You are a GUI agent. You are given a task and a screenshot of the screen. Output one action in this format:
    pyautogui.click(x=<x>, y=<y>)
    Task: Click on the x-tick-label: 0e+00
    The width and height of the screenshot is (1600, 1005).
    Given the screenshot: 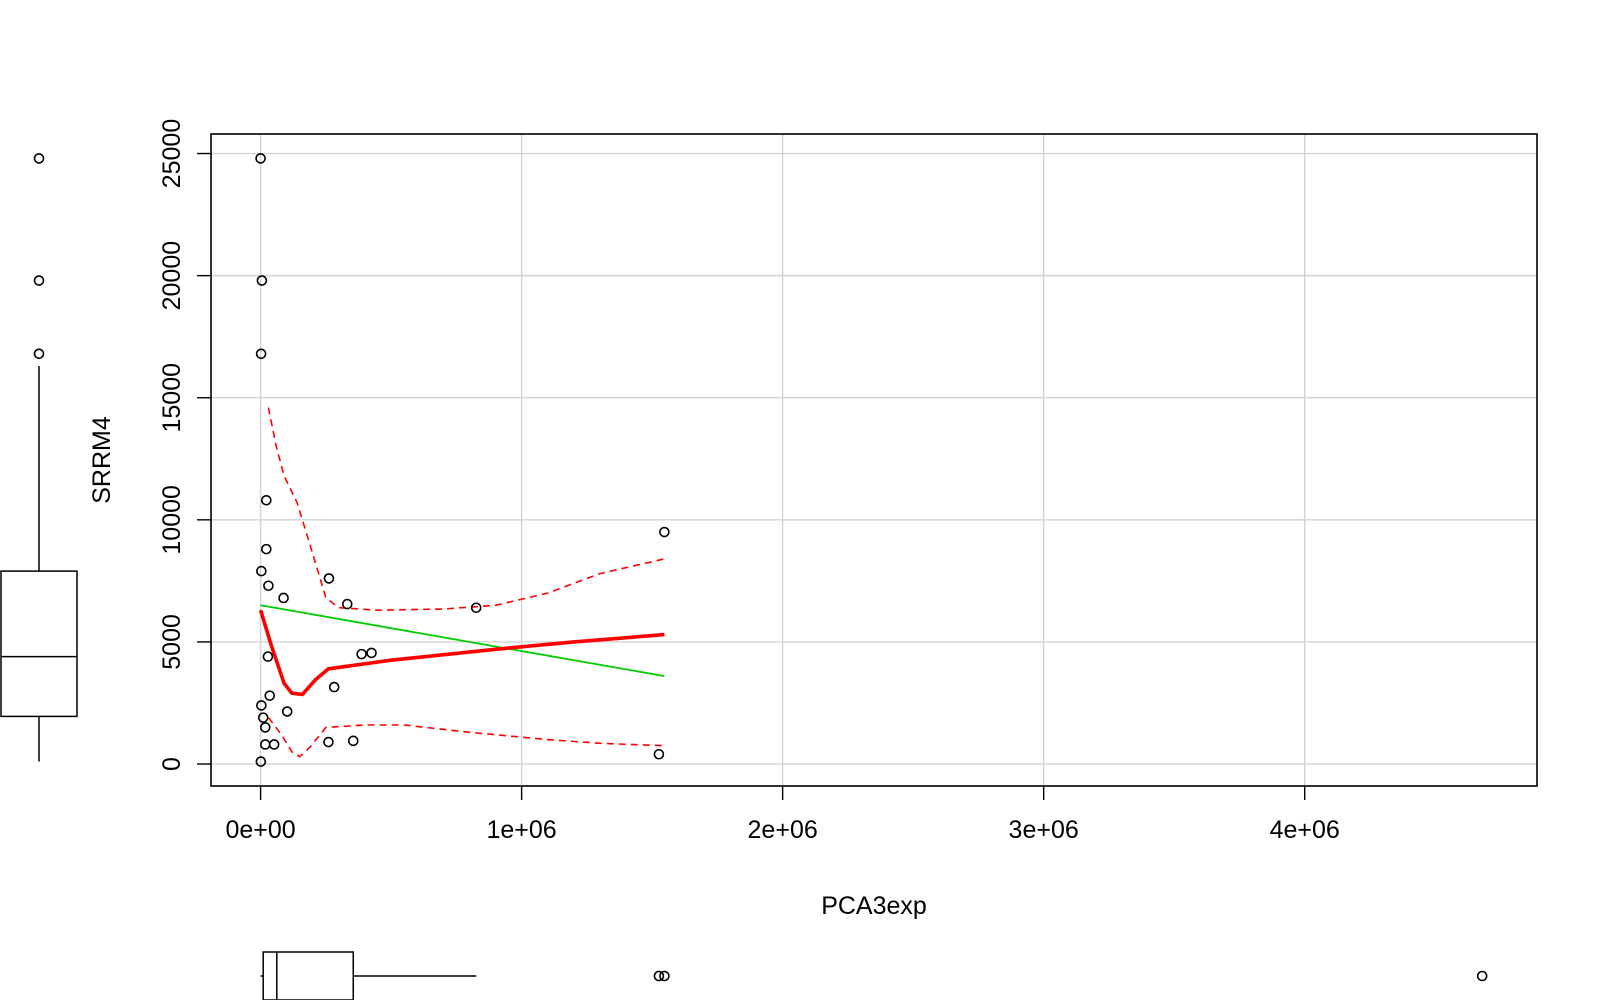 What is the action you would take?
    pyautogui.click(x=260, y=830)
    